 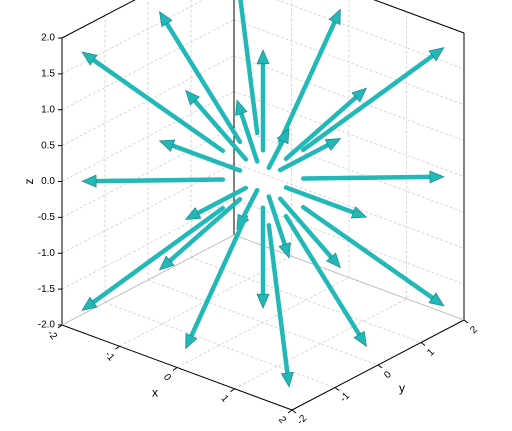 I want to click on y-axis-title: y, so click(x=402, y=388).